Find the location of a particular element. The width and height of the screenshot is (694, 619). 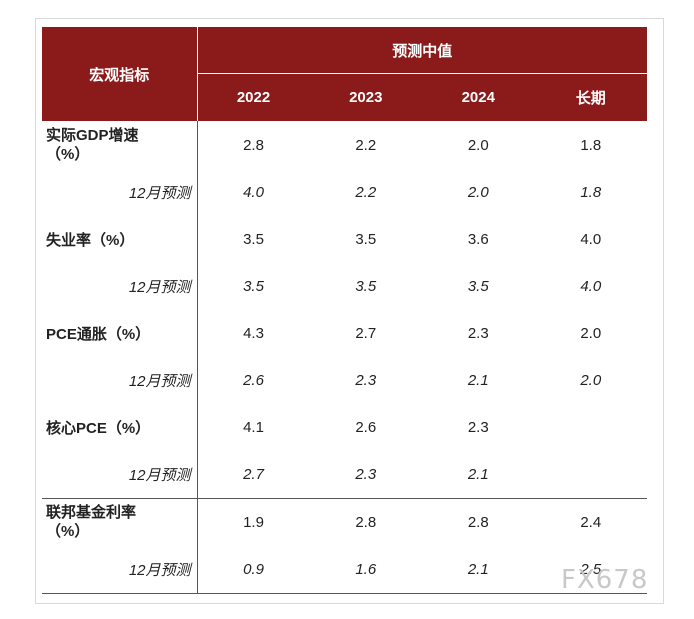

indicator-label-text: 联邦基金利率（%） is located at coordinates (91, 522).